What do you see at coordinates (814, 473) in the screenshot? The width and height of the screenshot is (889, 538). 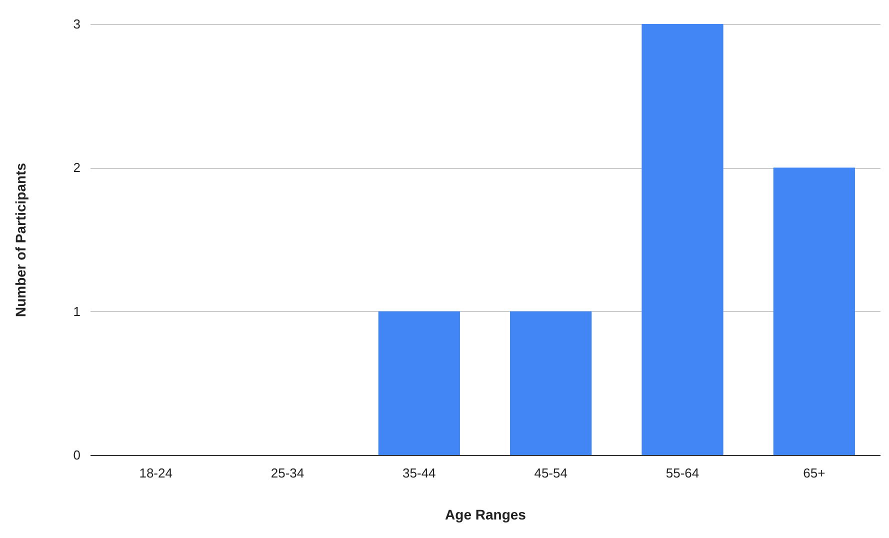 I see `x-tick-label: 65+` at bounding box center [814, 473].